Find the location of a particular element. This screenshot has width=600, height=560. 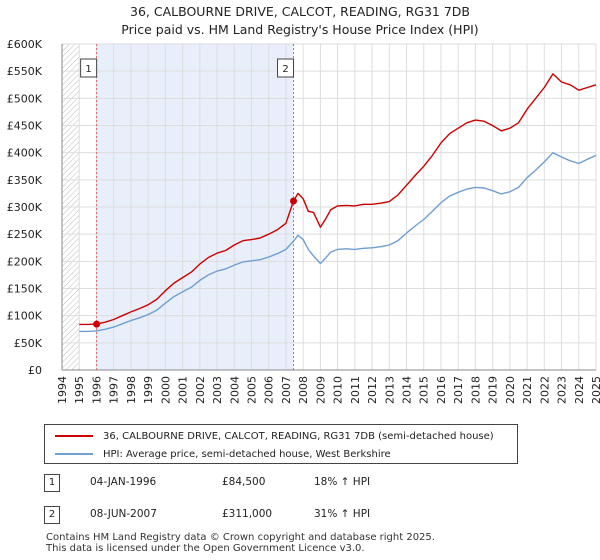

y-tick-label: £600K is located at coordinates (25, 44).